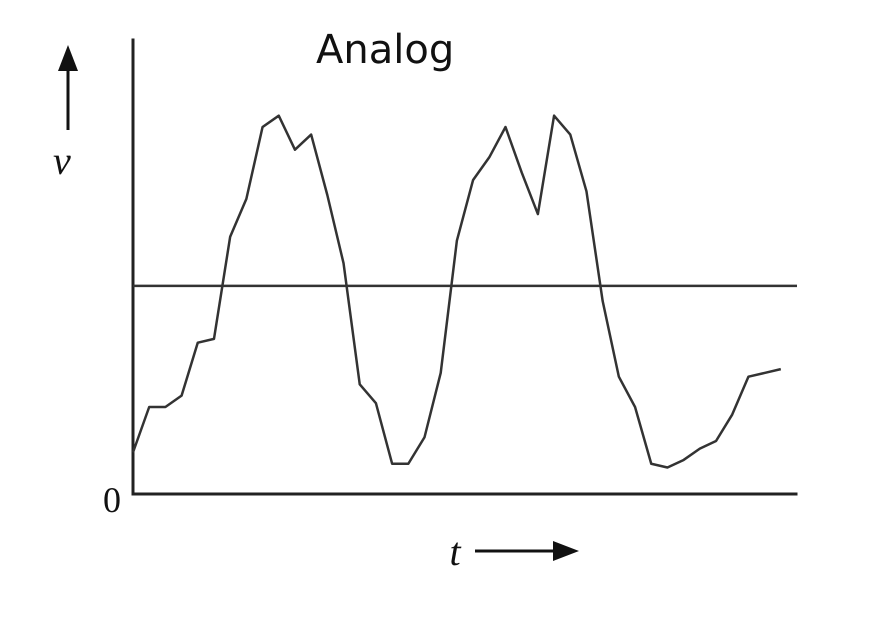  What do you see at coordinates (455, 551) in the screenshot?
I see `x-axis-title: t` at bounding box center [455, 551].